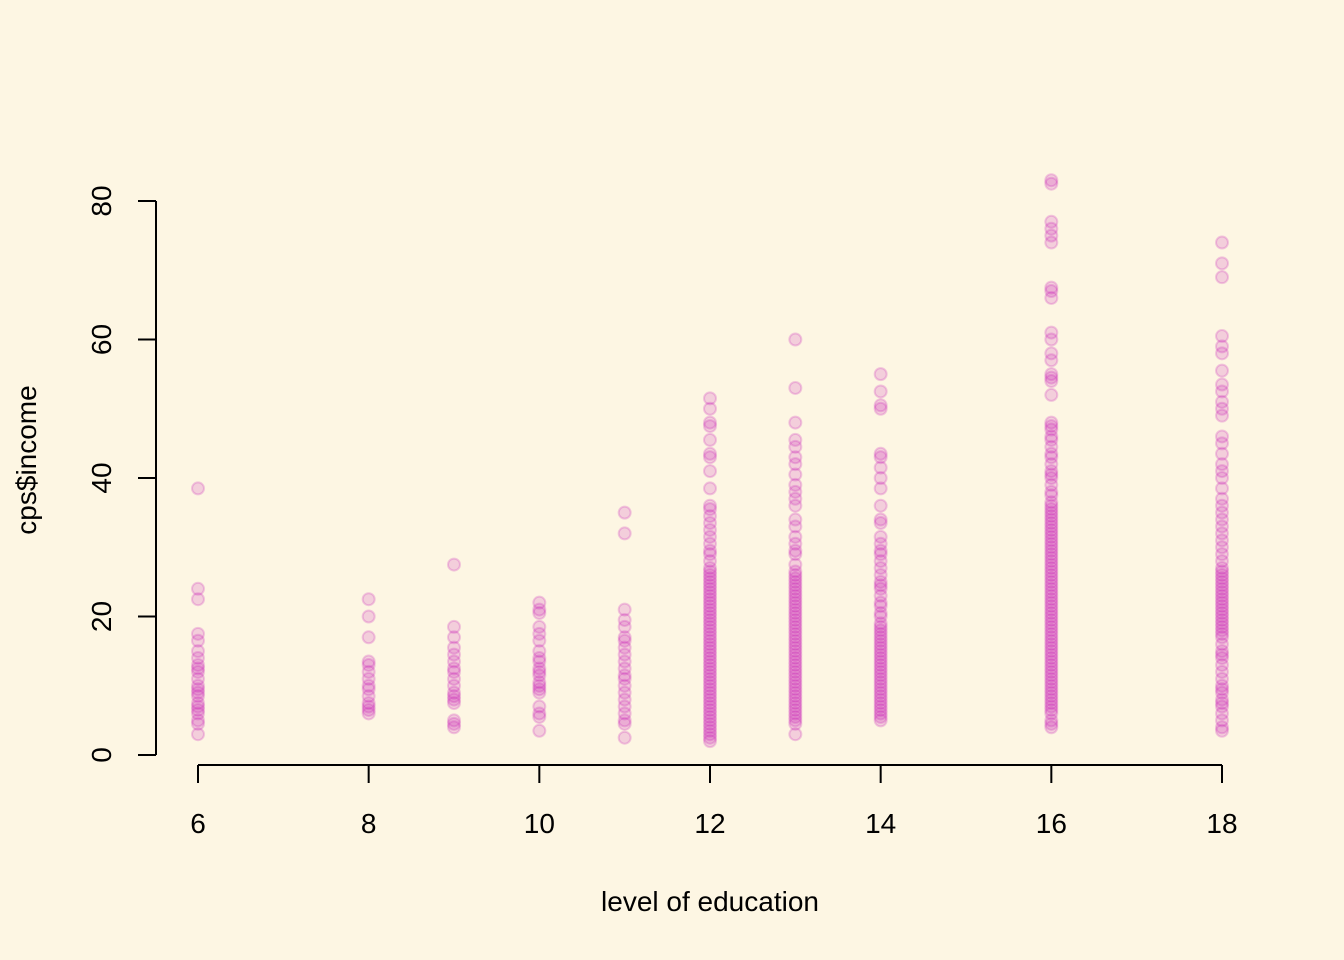  I want to click on x-axis: 6 8 10 12 14 16 18, so click(714, 801).